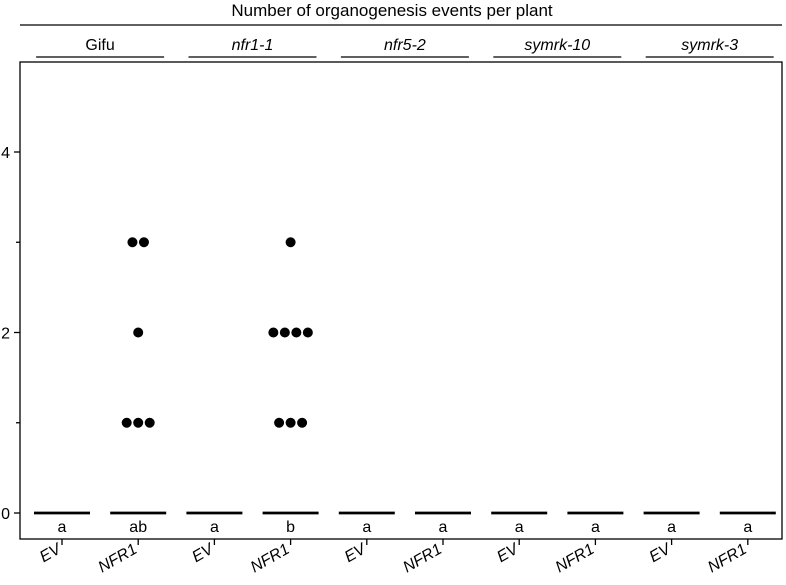 The image size is (786, 585). I want to click on significance-letter: b, so click(290, 527).